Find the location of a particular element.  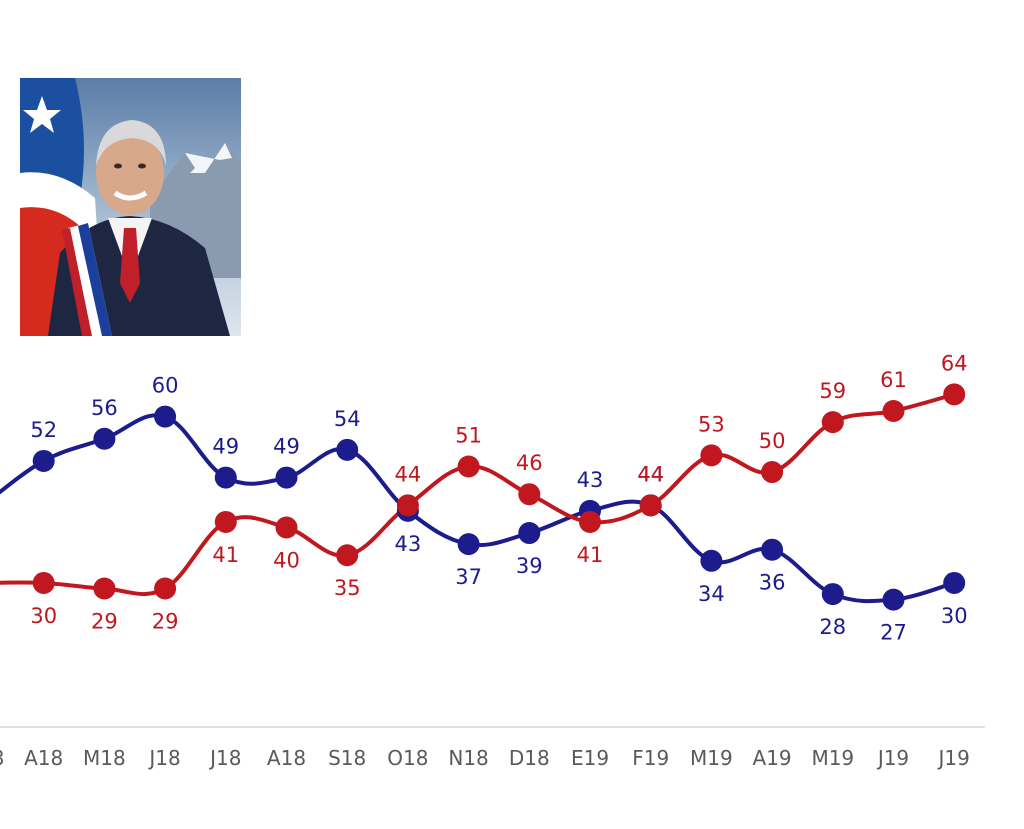

series-1-label-6: 35 is located at coordinates (347, 588).